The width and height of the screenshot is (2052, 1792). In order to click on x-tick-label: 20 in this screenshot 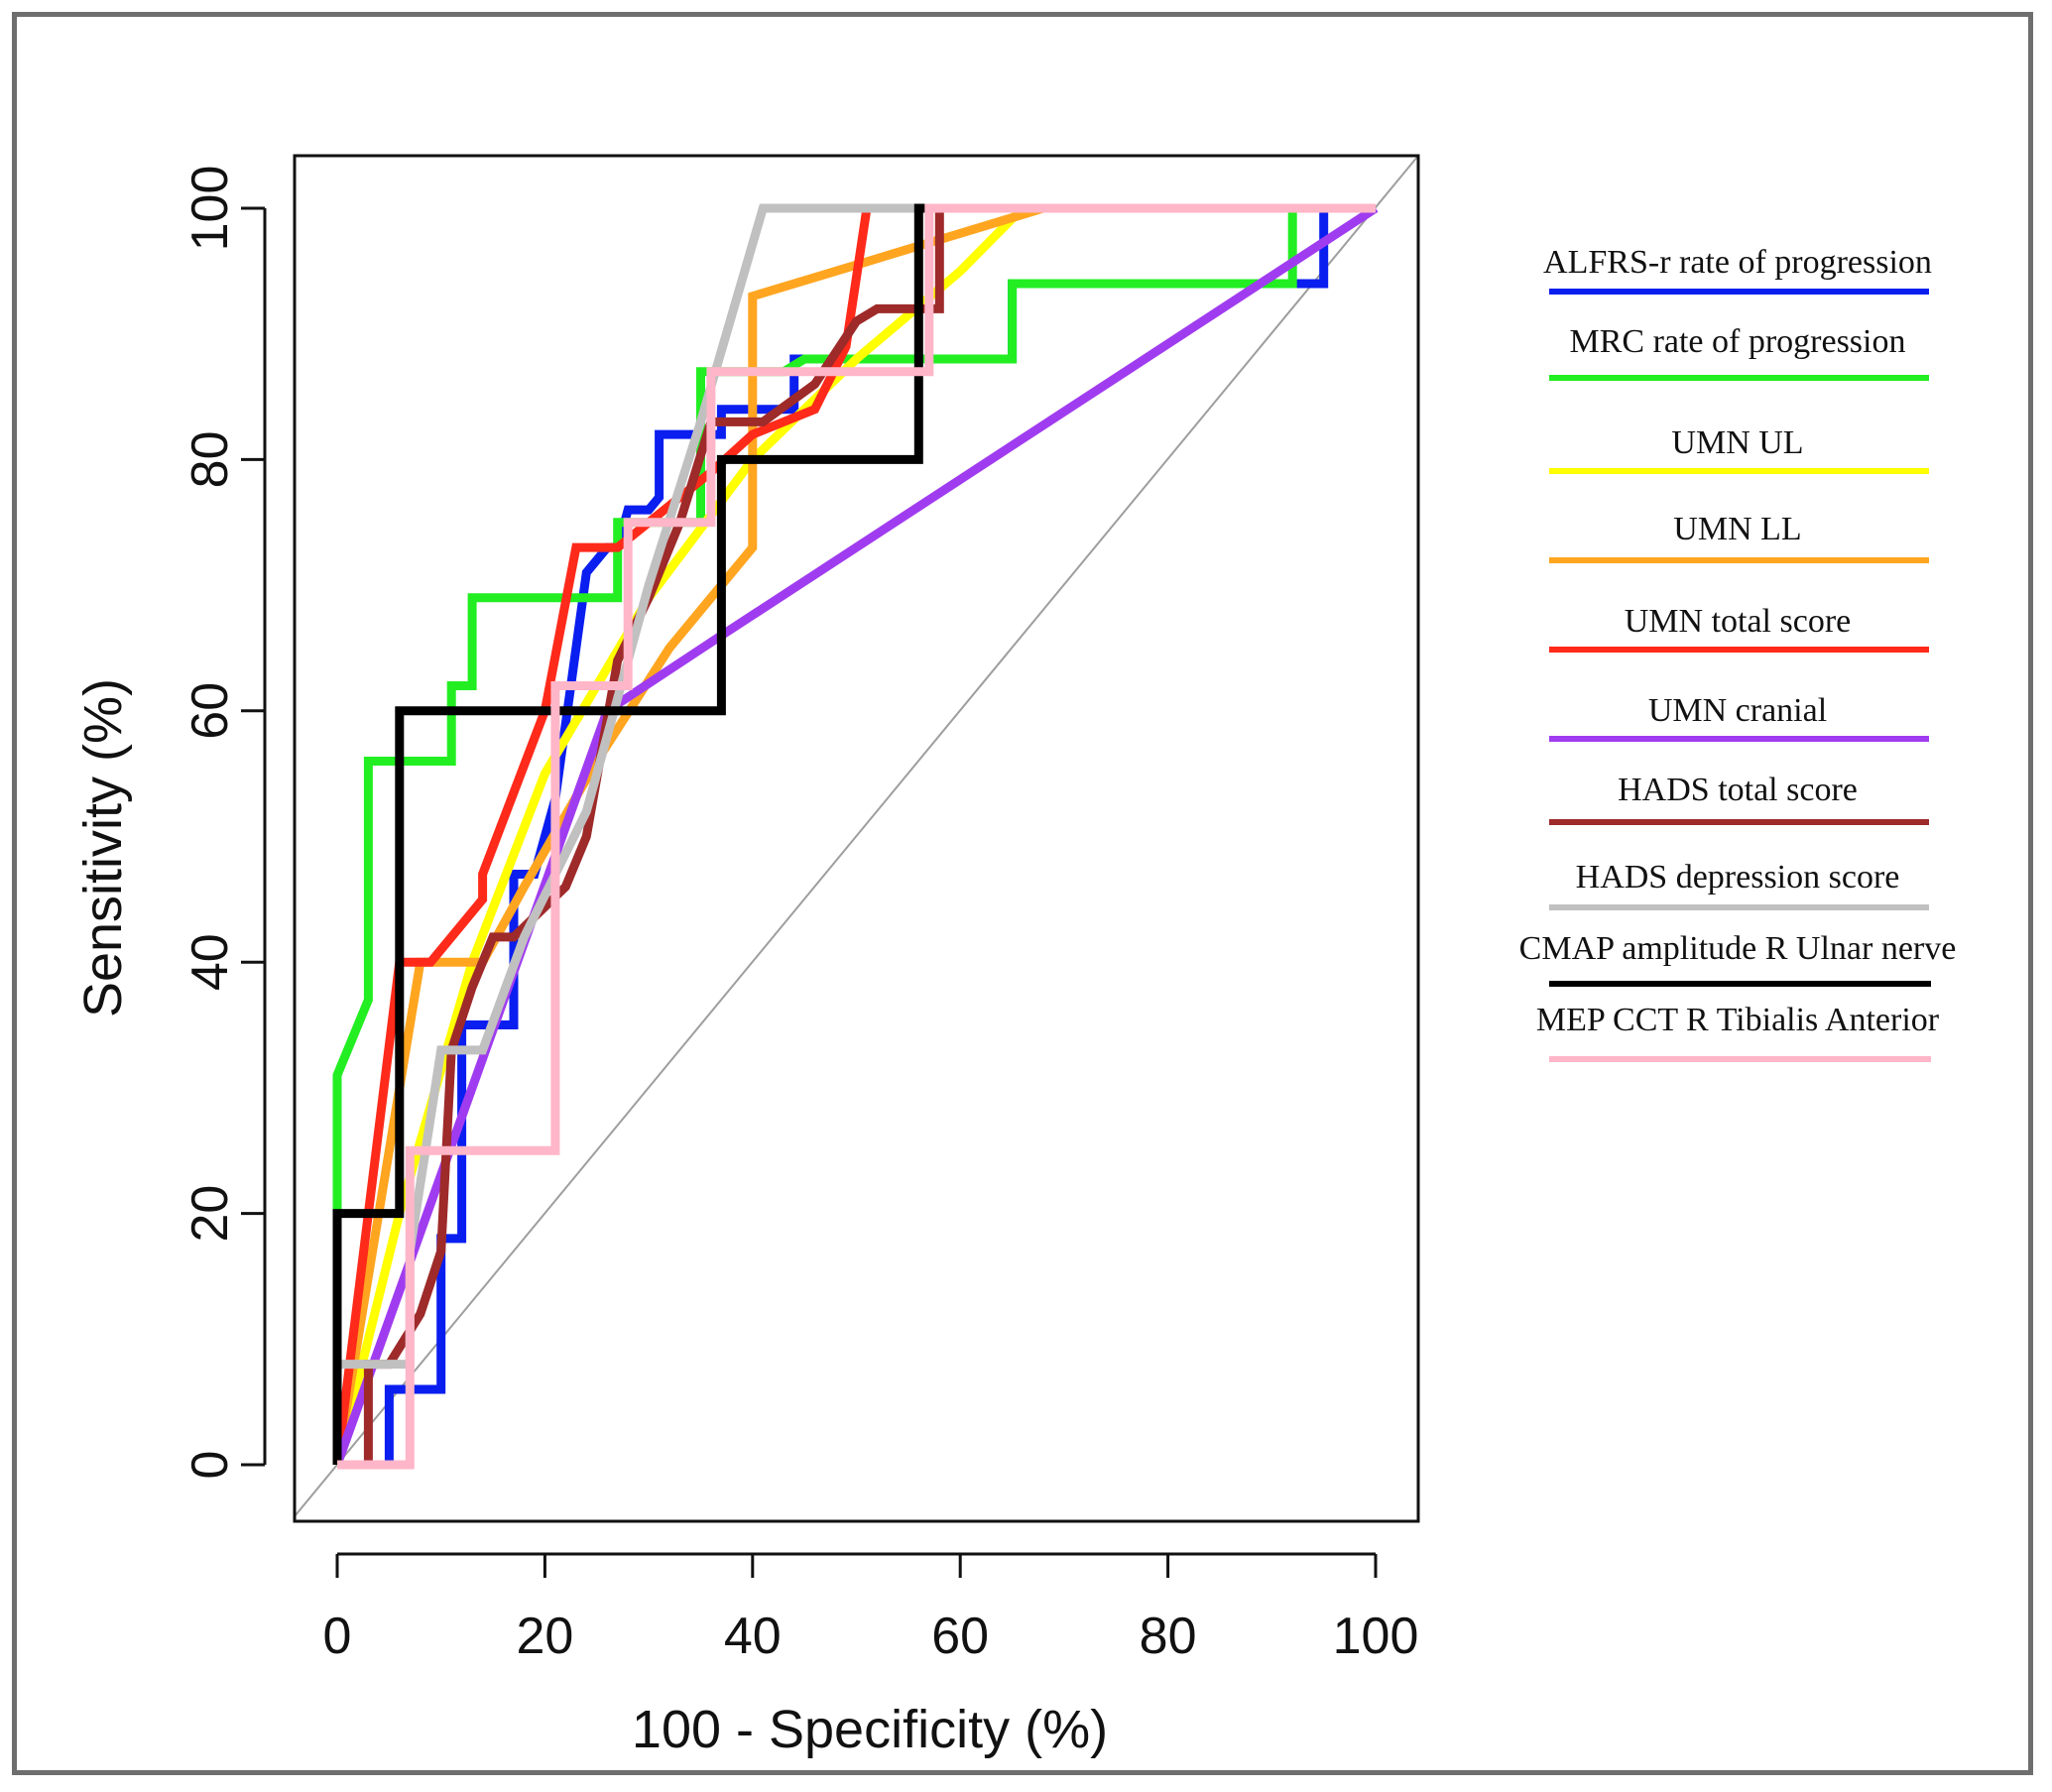, I will do `click(544, 1637)`.